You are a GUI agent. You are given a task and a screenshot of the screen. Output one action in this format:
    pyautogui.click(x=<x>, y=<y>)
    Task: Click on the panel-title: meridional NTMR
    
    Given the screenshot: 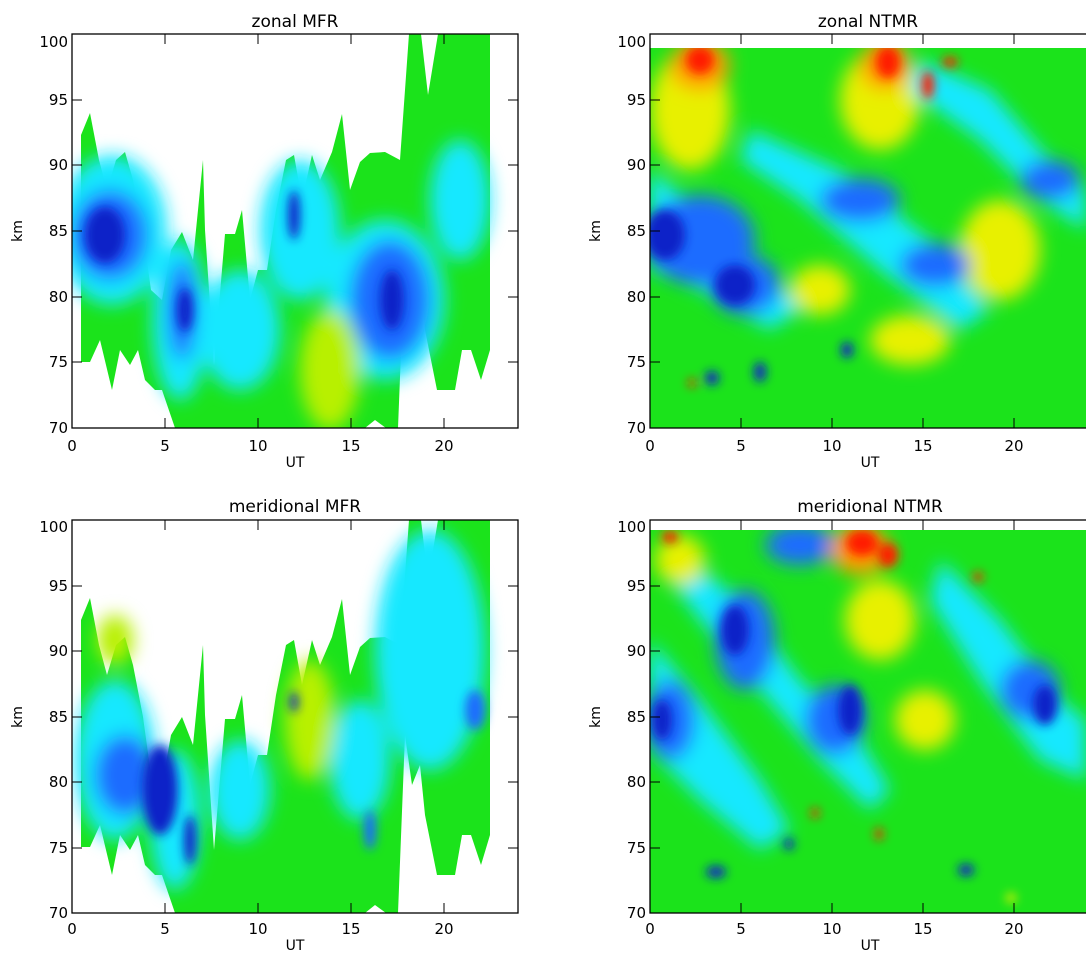 What is the action you would take?
    pyautogui.click(x=870, y=507)
    